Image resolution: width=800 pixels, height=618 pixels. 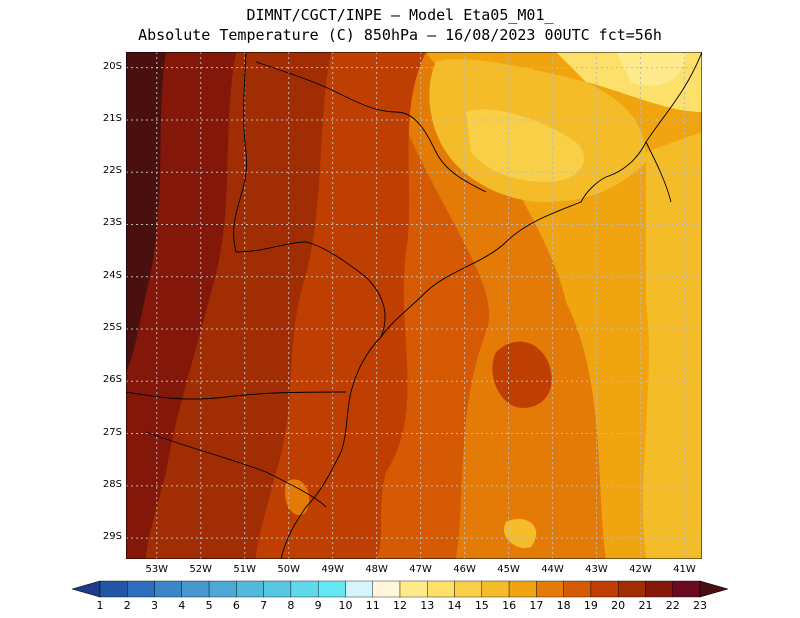 What do you see at coordinates (372, 605) in the screenshot?
I see `colorbar-label: 11` at bounding box center [372, 605].